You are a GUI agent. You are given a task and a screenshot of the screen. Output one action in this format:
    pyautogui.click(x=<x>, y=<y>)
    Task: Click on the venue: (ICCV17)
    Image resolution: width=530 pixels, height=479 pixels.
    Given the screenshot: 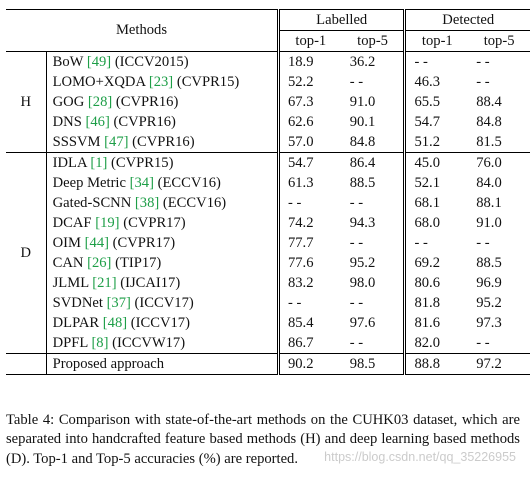 What is the action you would take?
    pyautogui.click(x=164, y=302)
    